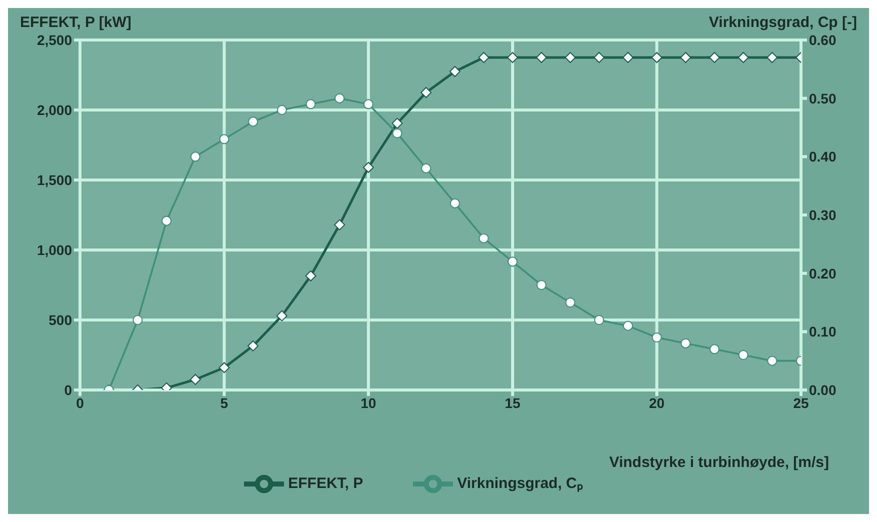 The height and width of the screenshot is (522, 877). I want to click on x-tick-label: 10, so click(368, 402).